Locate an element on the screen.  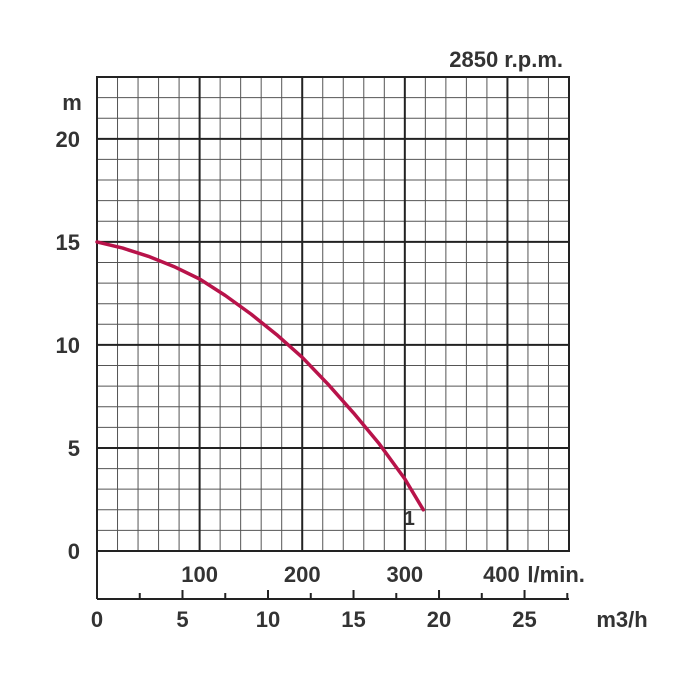
x-tick-label-lmin: 200 is located at coordinates (302, 574).